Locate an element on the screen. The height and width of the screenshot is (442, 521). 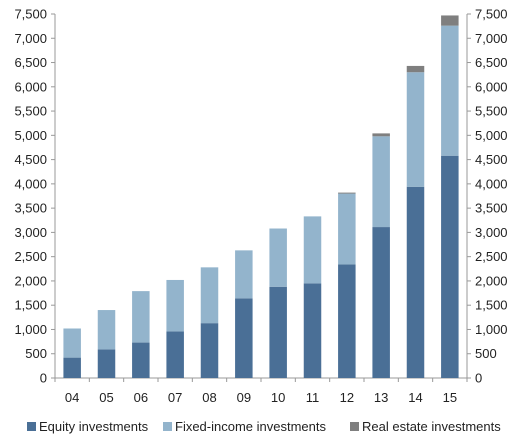
legend-label: Fixed-income investments is located at coordinates (250, 426).